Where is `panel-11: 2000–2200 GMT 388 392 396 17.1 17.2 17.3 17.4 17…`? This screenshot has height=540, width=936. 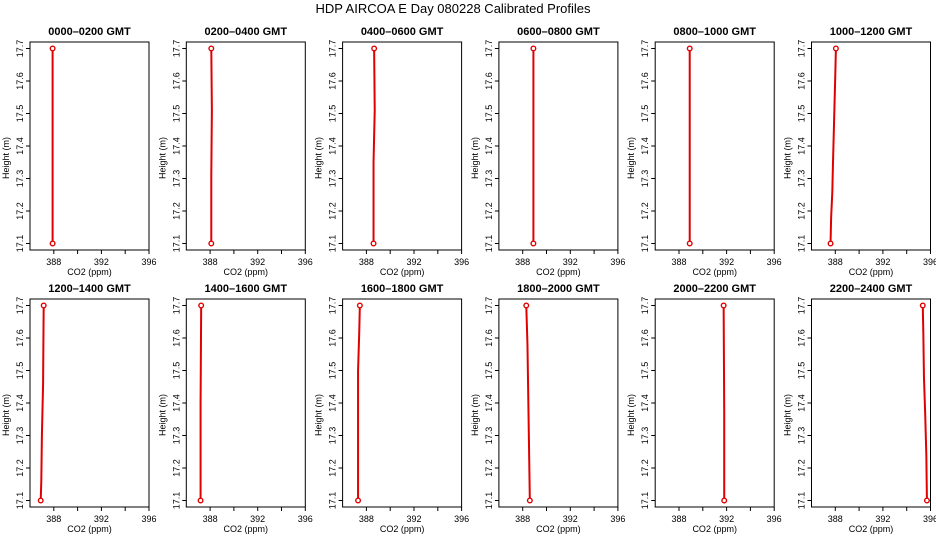 panel-11: 2000–2200 GMT 388 392 396 17.1 17.2 17.3 17.4 17… is located at coordinates (704, 408).